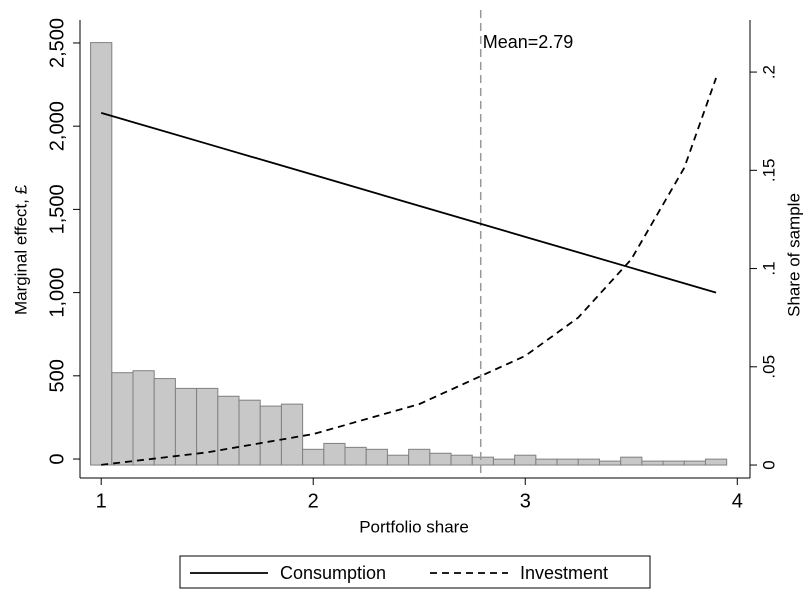 This screenshot has height=589, width=805. Describe the element at coordinates (57, 209) in the screenshot. I see `y-tick-label: 1,500` at that location.